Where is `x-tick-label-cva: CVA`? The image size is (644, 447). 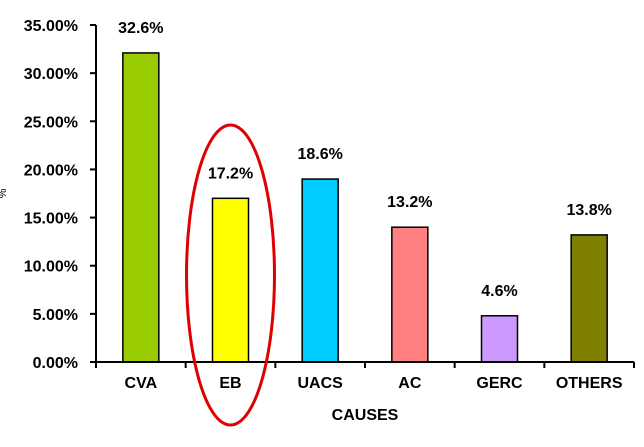 x-tick-label-cva: CVA is located at coordinates (141, 383).